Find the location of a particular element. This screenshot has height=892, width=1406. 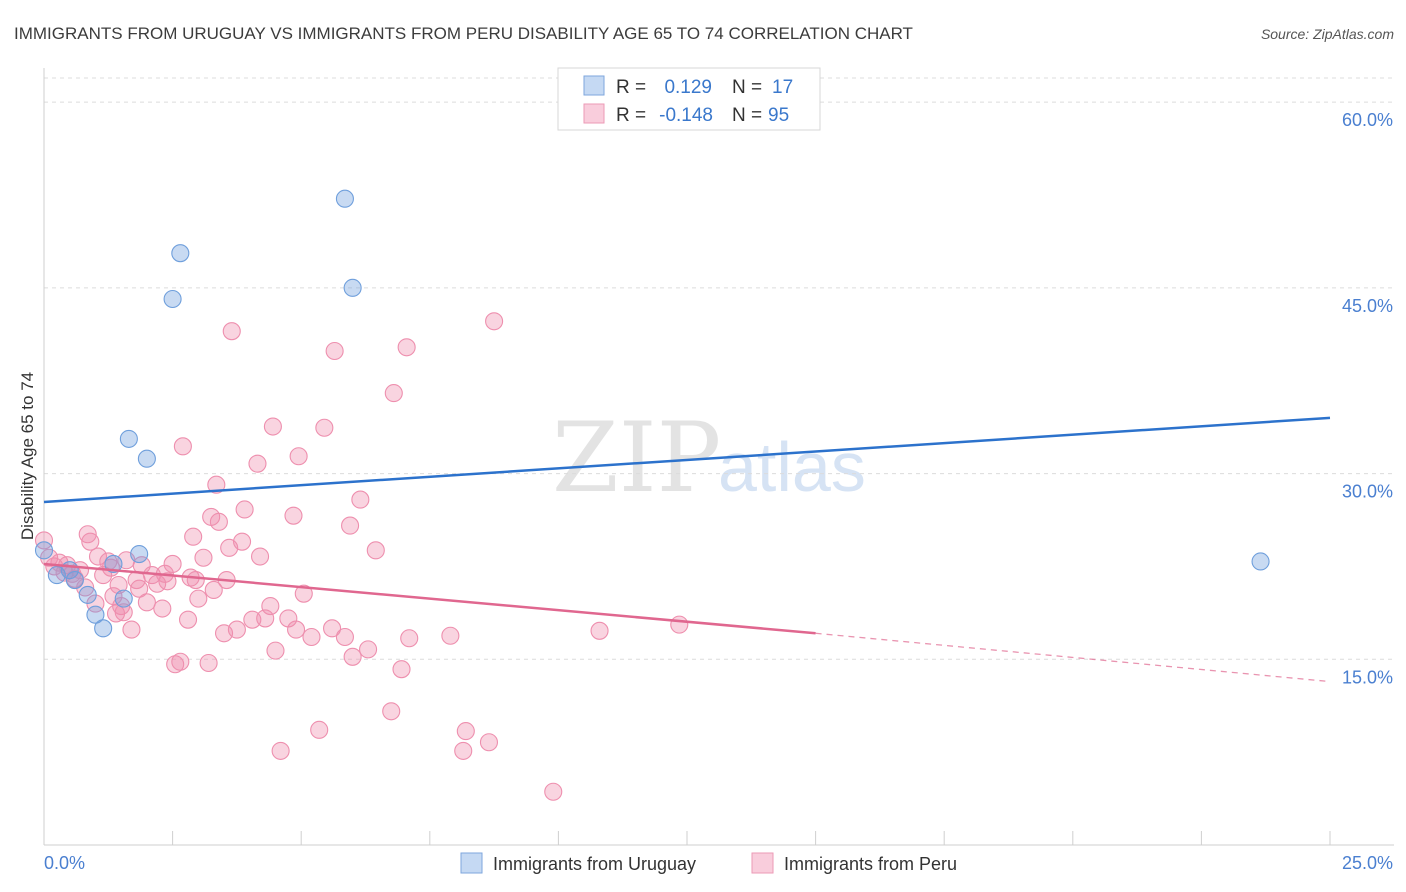

legend-uruguay-n-label: N = is located at coordinates (747, 87).